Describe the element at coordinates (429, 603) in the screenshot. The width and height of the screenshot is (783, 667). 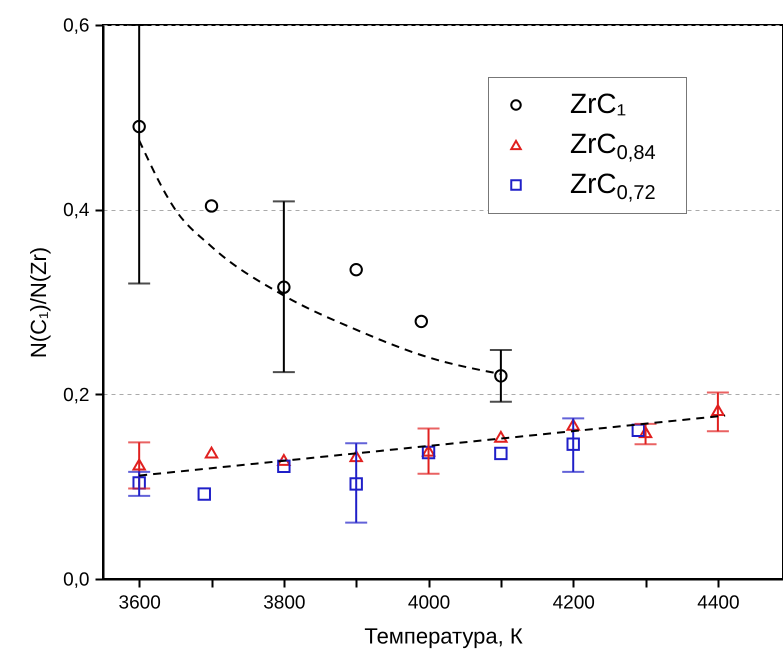
I see `x-tick-label: 4000` at that location.